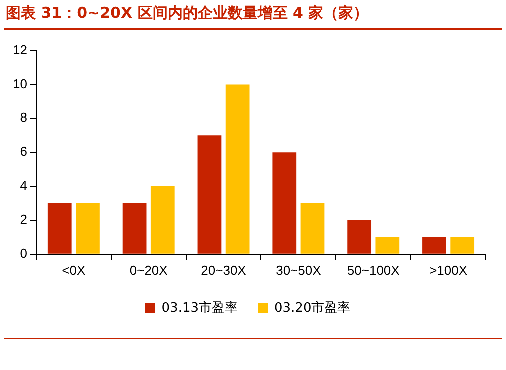 This screenshot has width=506, height=370. Describe the element at coordinates (24, 152) in the screenshot. I see `y-tick-label: 6` at that location.